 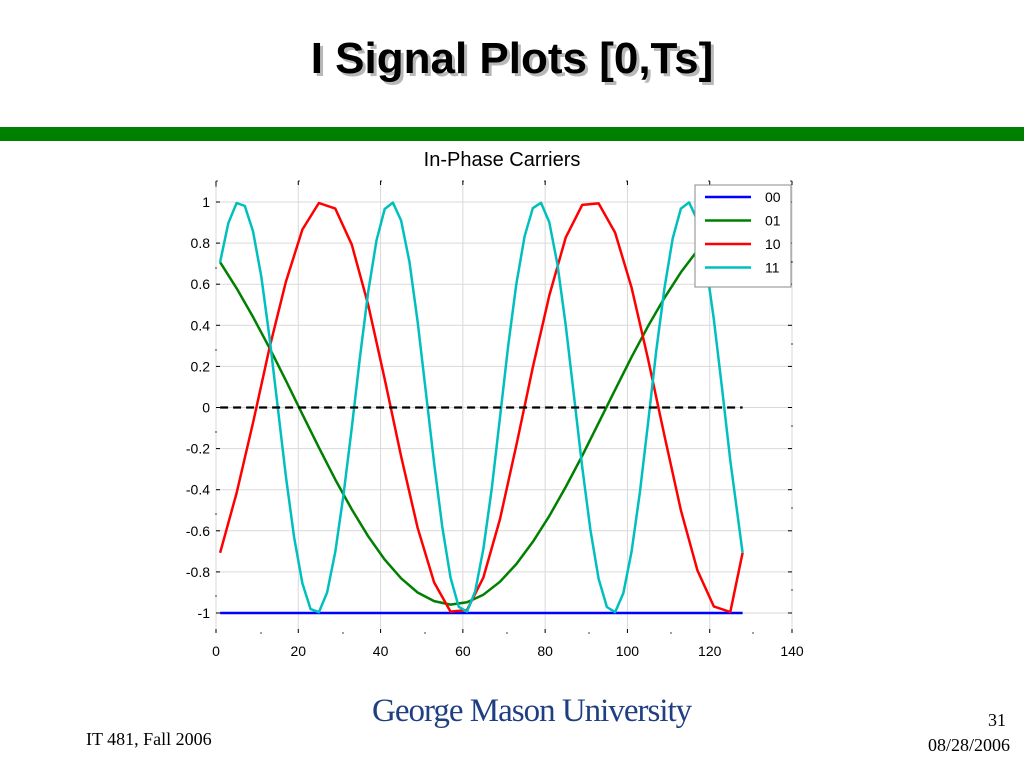 I want to click on y-tick-label: 0.2, so click(x=201, y=366).